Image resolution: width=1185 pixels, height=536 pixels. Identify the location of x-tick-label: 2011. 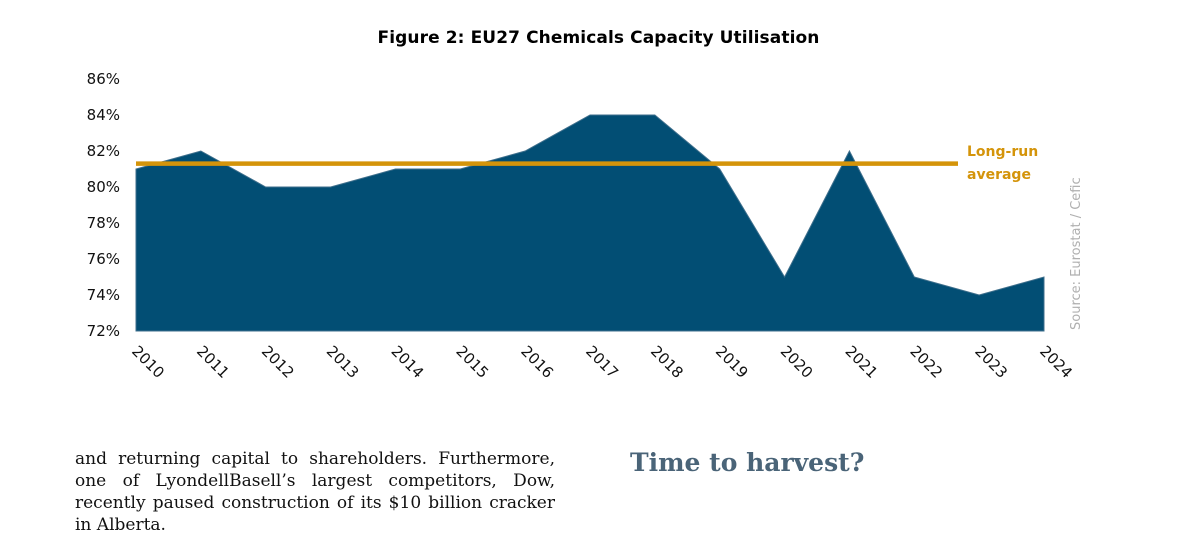
(213, 362).